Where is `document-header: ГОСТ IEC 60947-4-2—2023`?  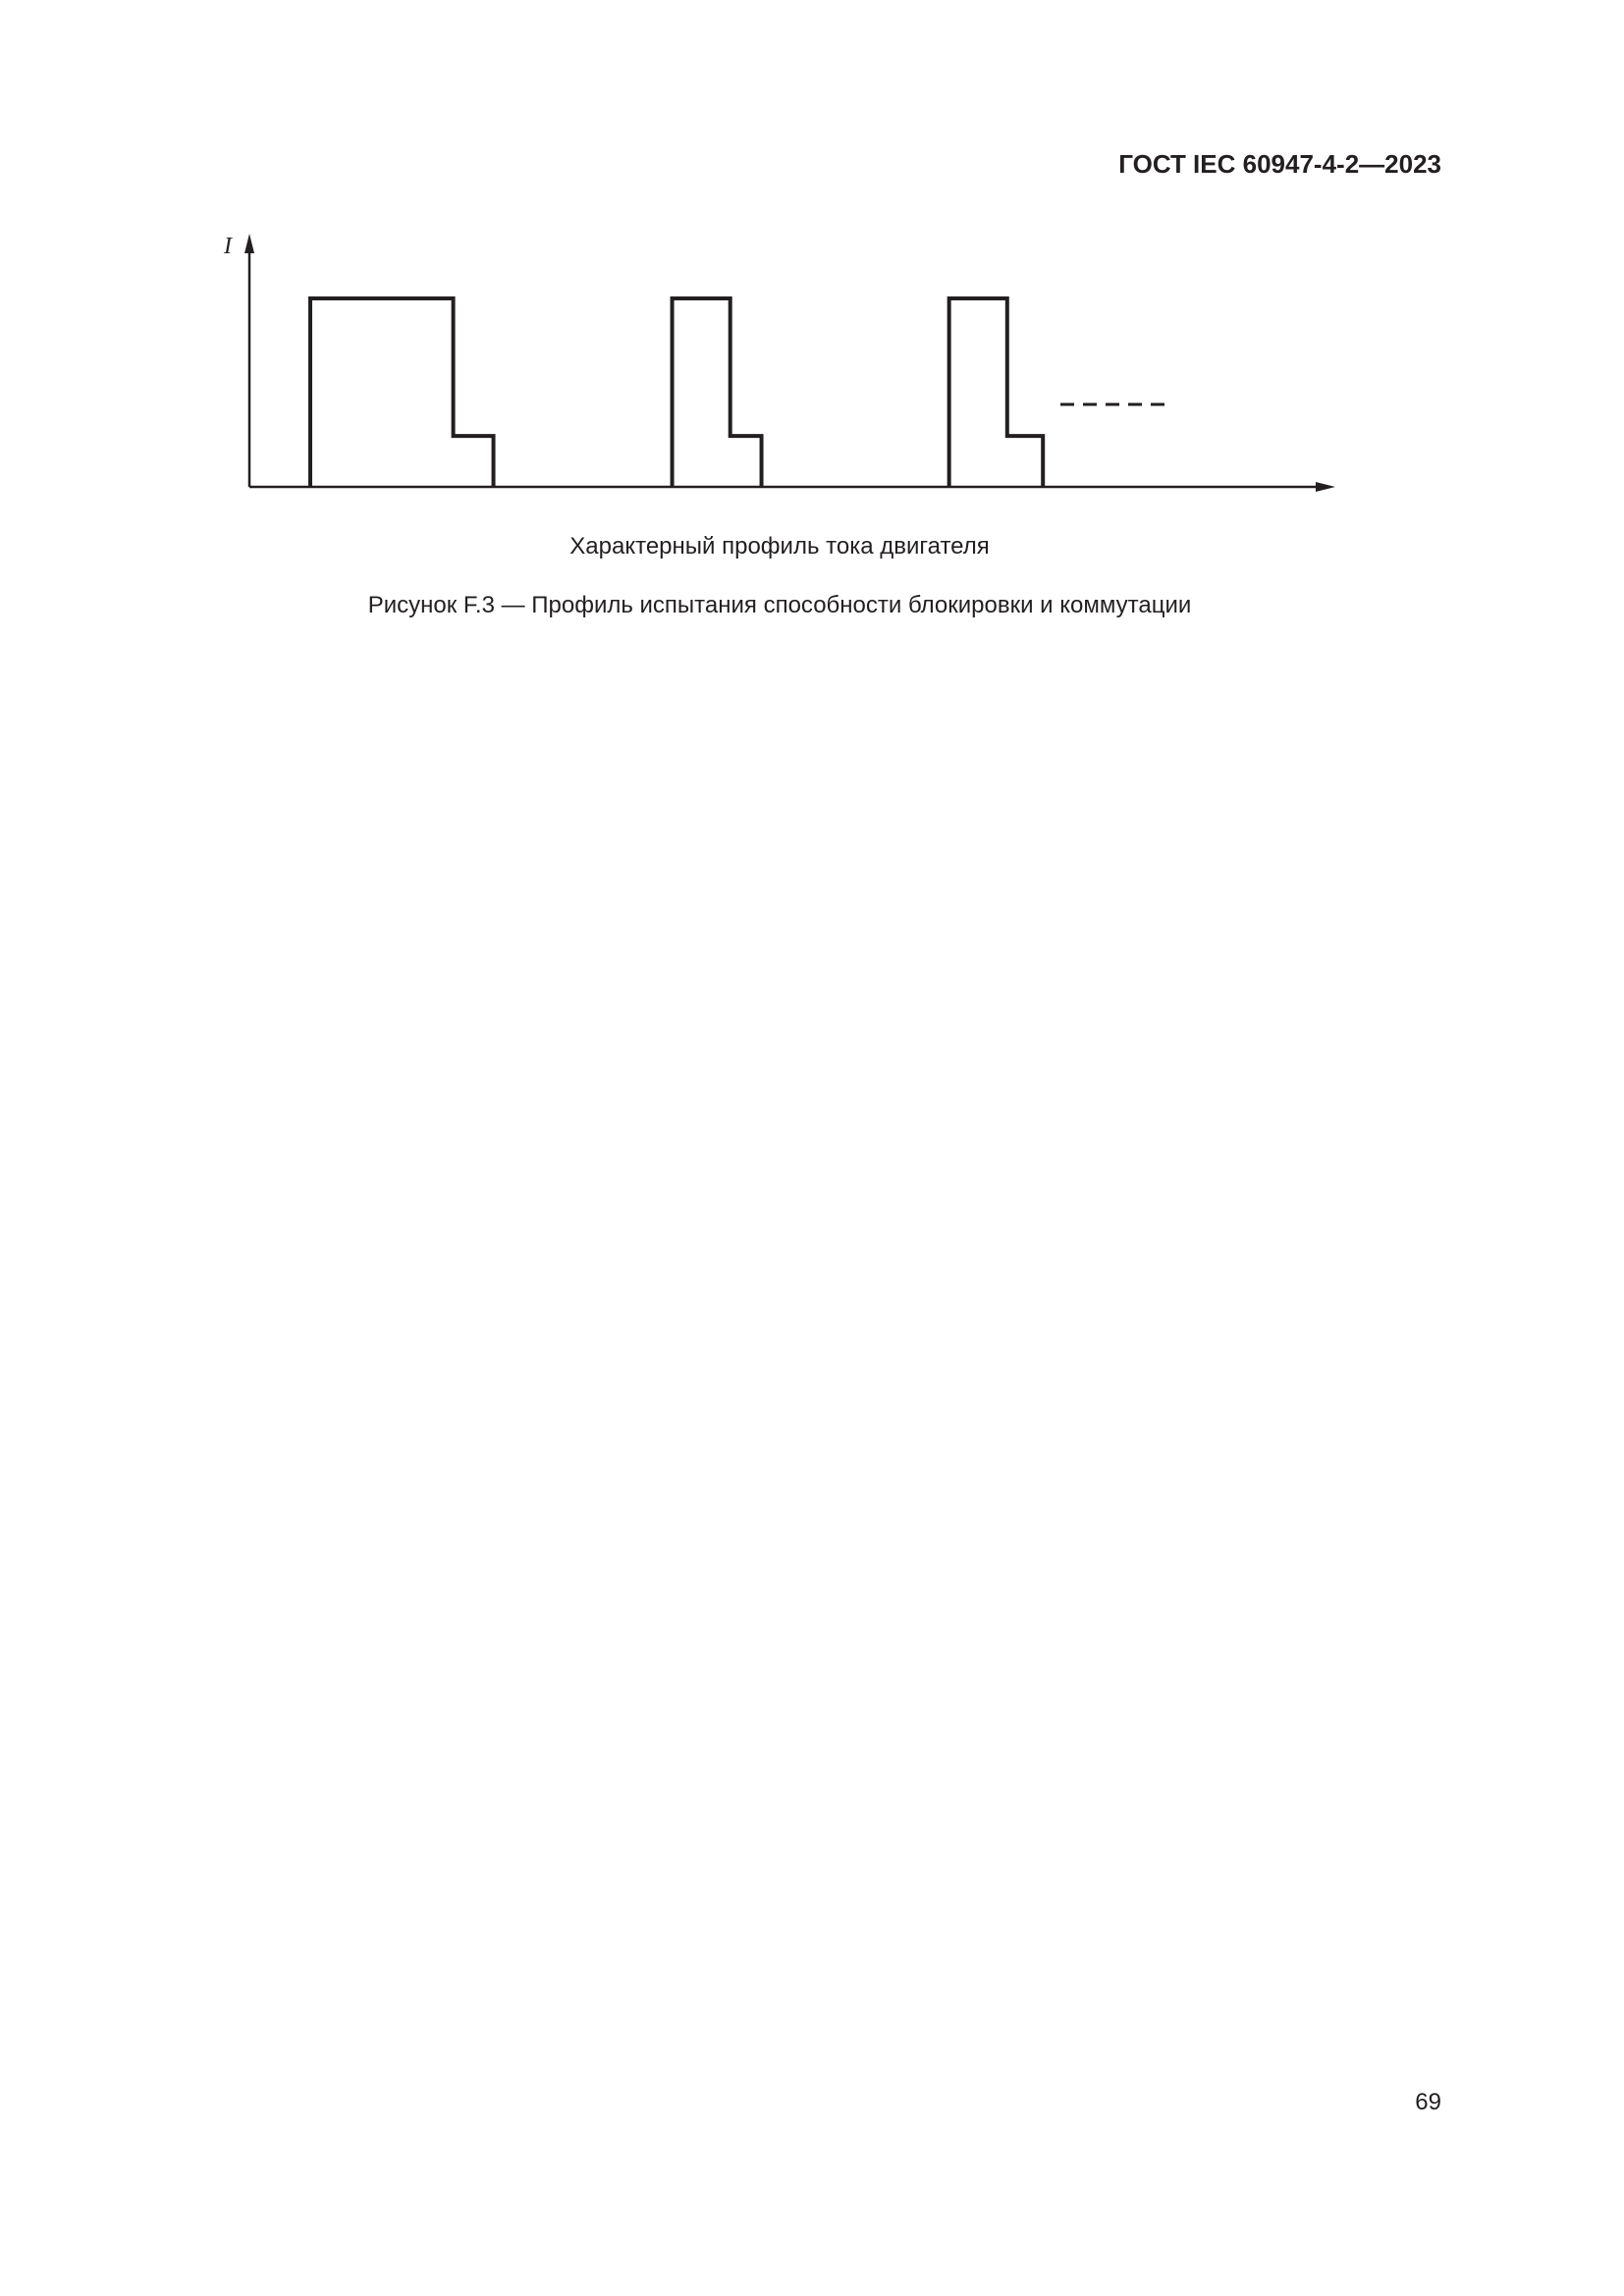
document-header: ГОСТ IEC 60947-4-2—2023 is located at coordinates (1279, 164).